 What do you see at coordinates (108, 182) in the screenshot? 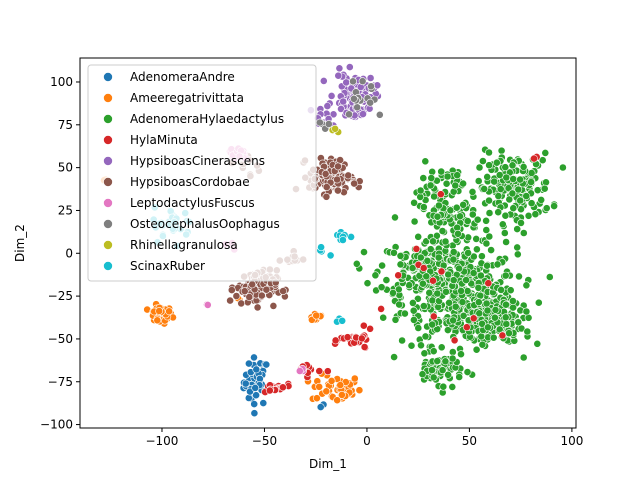
I see `legend-marker` at bounding box center [108, 182].